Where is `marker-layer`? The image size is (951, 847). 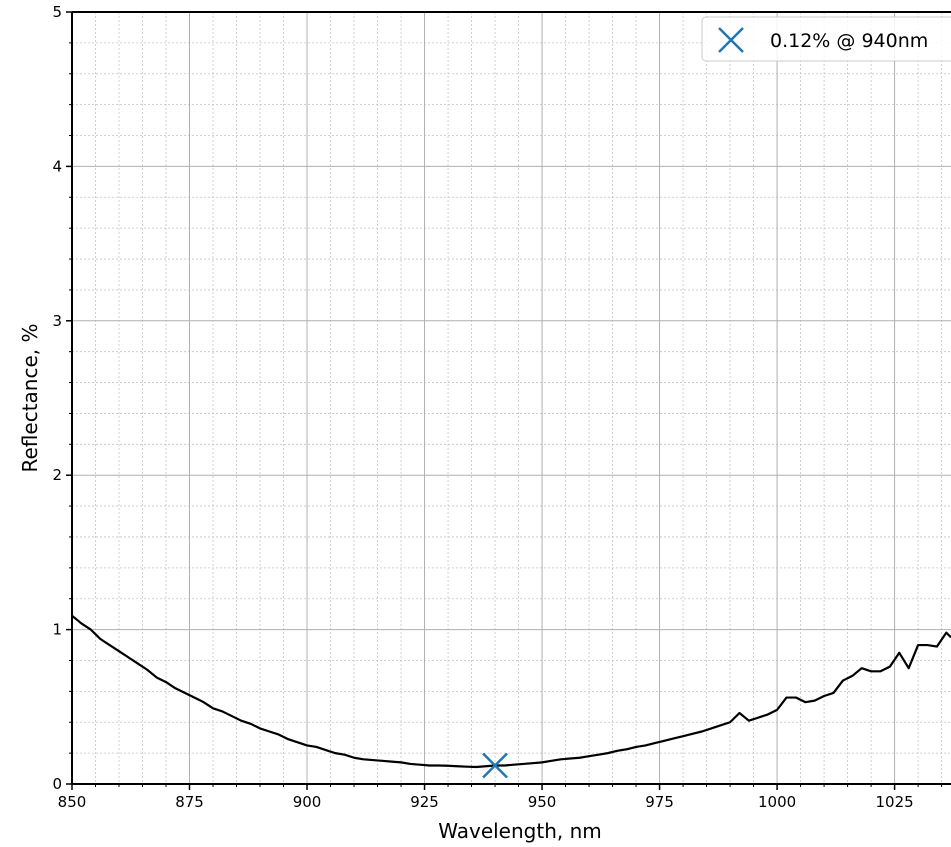
marker-layer is located at coordinates (495, 765).